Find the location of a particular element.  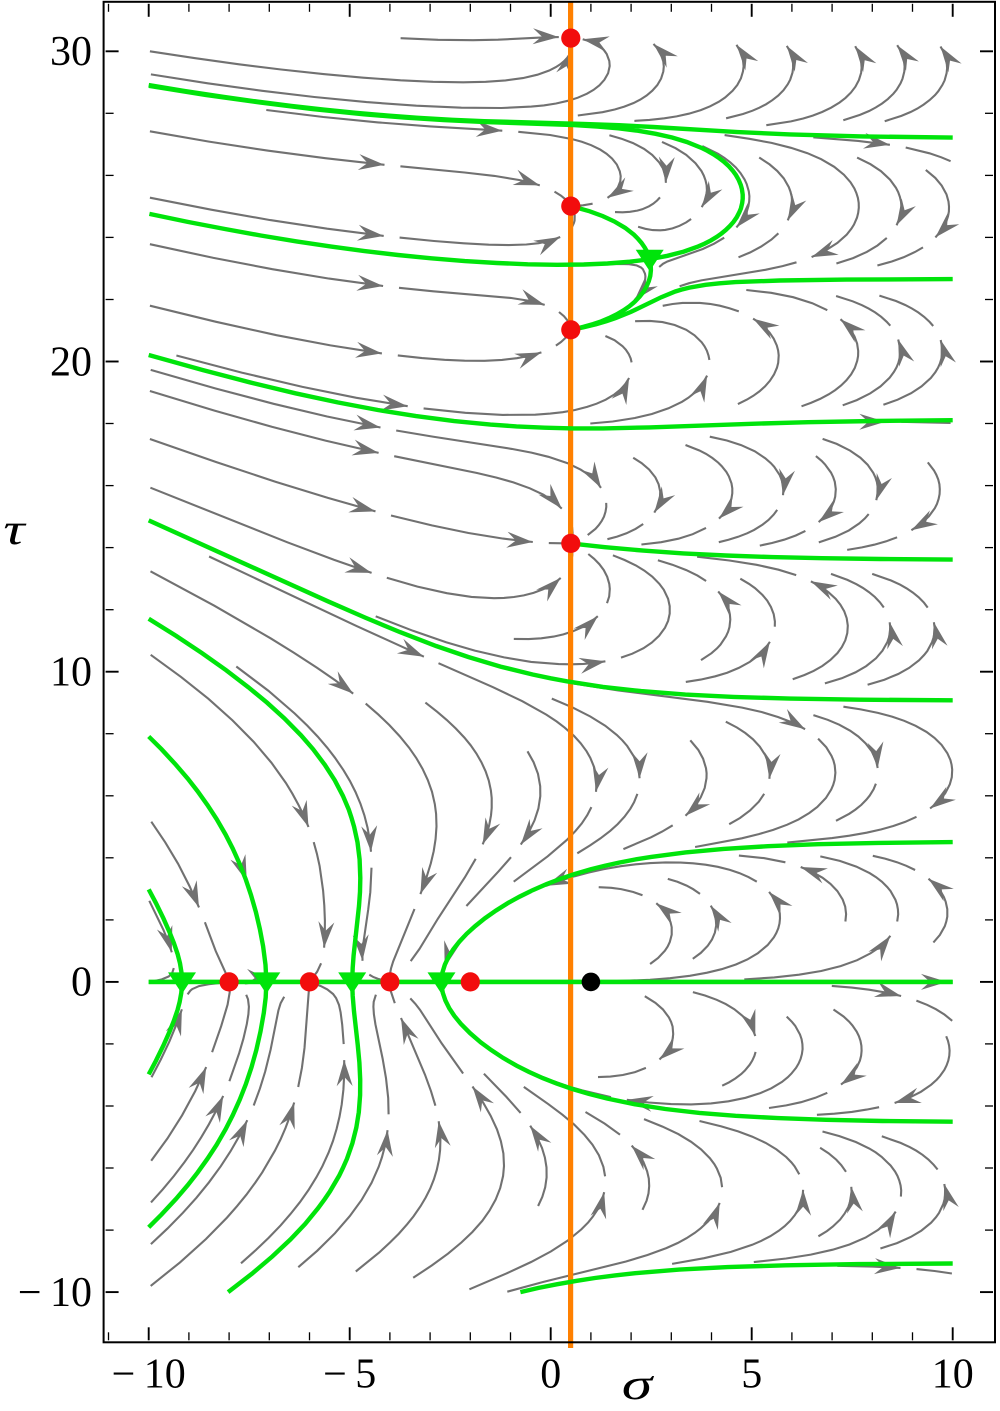

svg-text: 5 is located at coordinates (751, 1375).